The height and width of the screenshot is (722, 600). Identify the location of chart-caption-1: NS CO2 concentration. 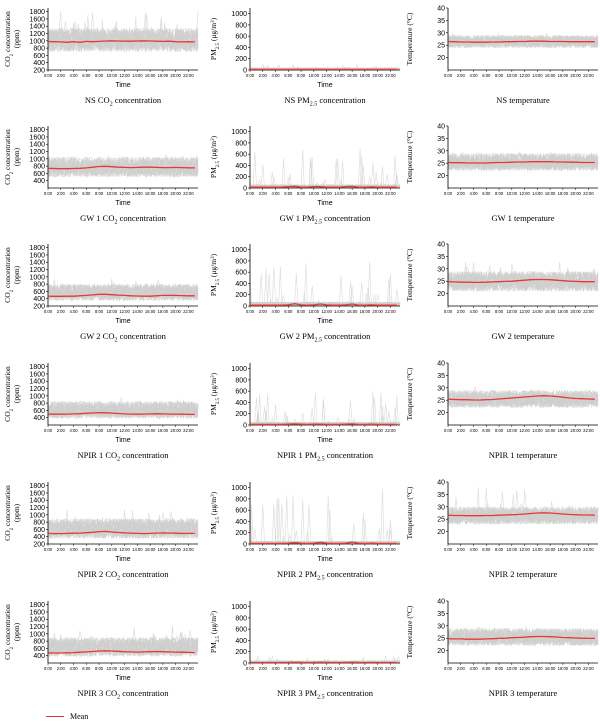
(123, 101).